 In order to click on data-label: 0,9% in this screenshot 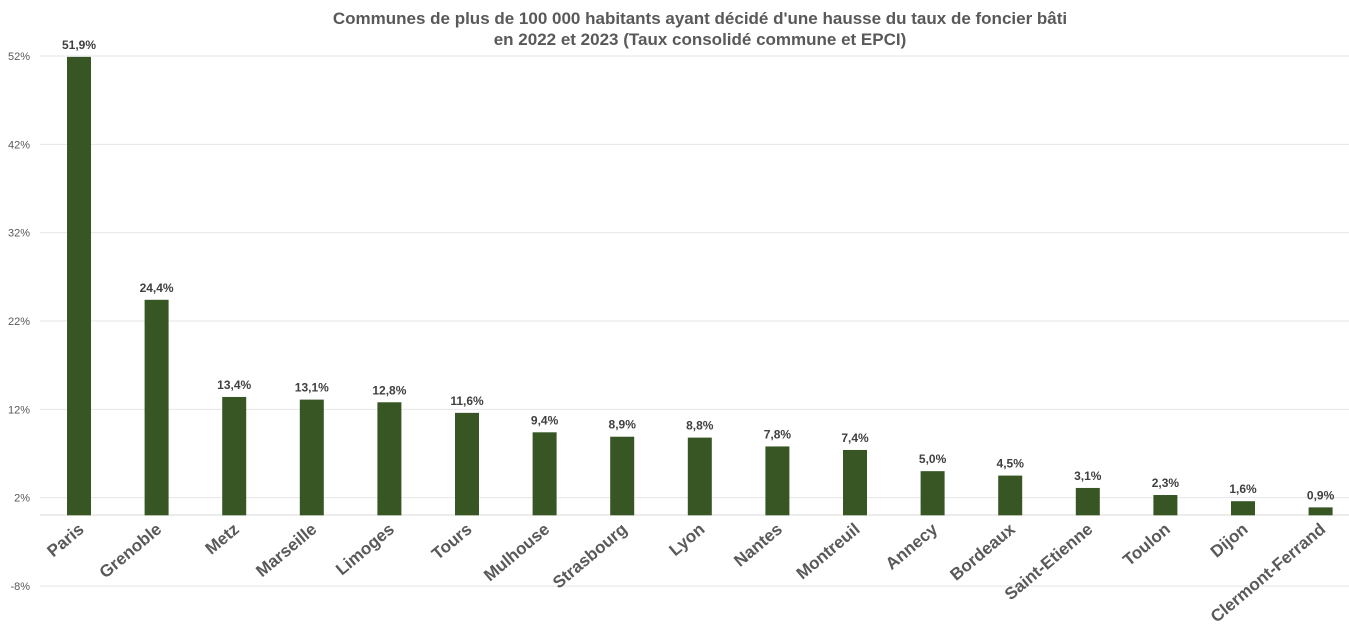, I will do `click(1321, 495)`.